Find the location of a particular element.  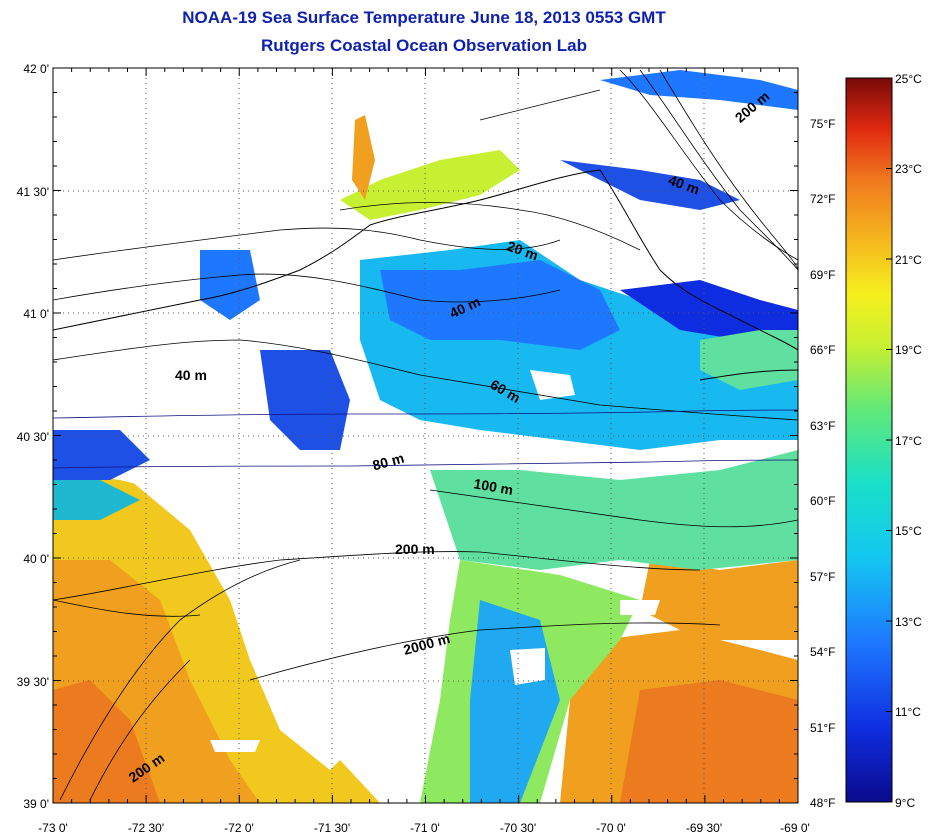

f-tick-label: 63°F is located at coordinates (822, 426).